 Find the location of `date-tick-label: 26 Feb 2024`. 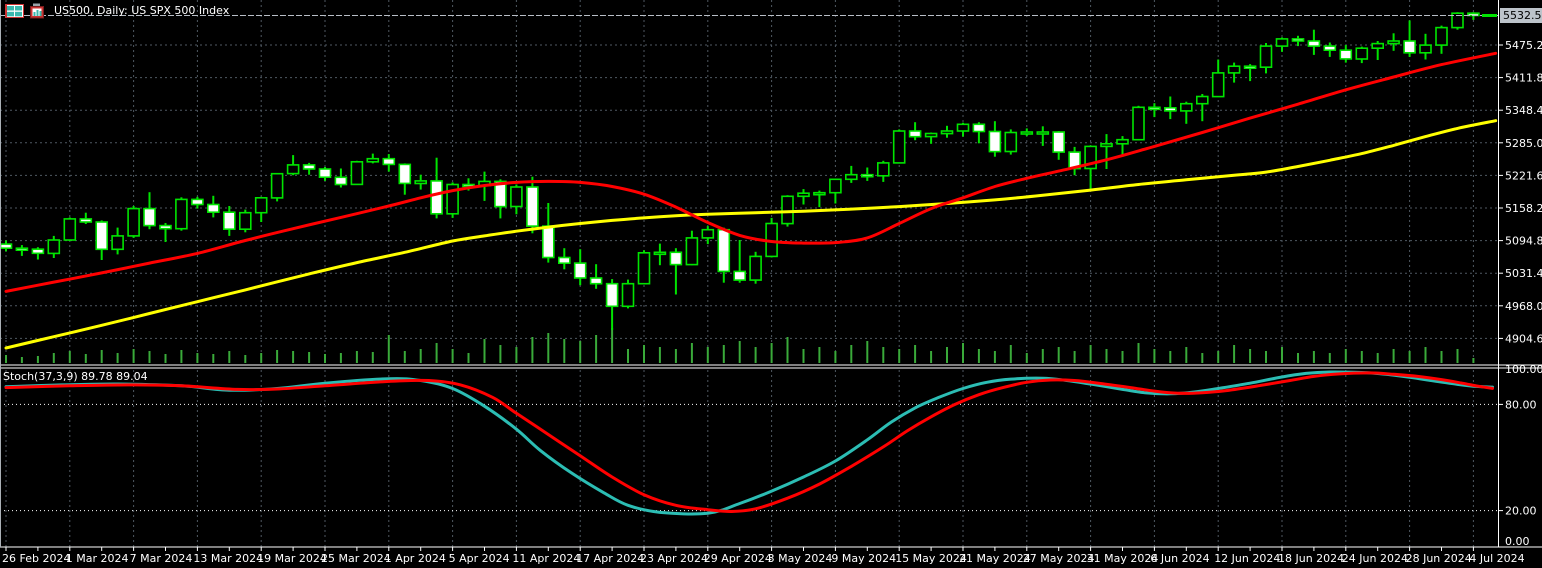

date-tick-label: 26 Feb 2024 is located at coordinates (36, 558).